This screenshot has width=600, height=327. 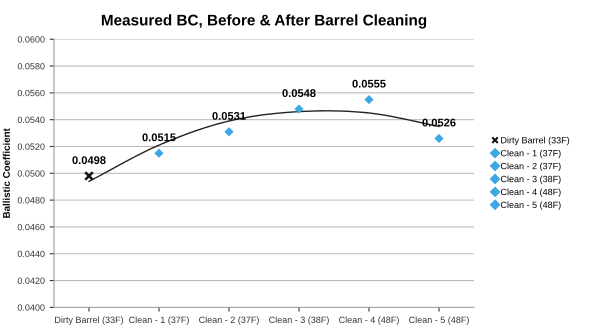 What do you see at coordinates (31, 200) in the screenshot?
I see `y-tick-label: 0.0480` at bounding box center [31, 200].